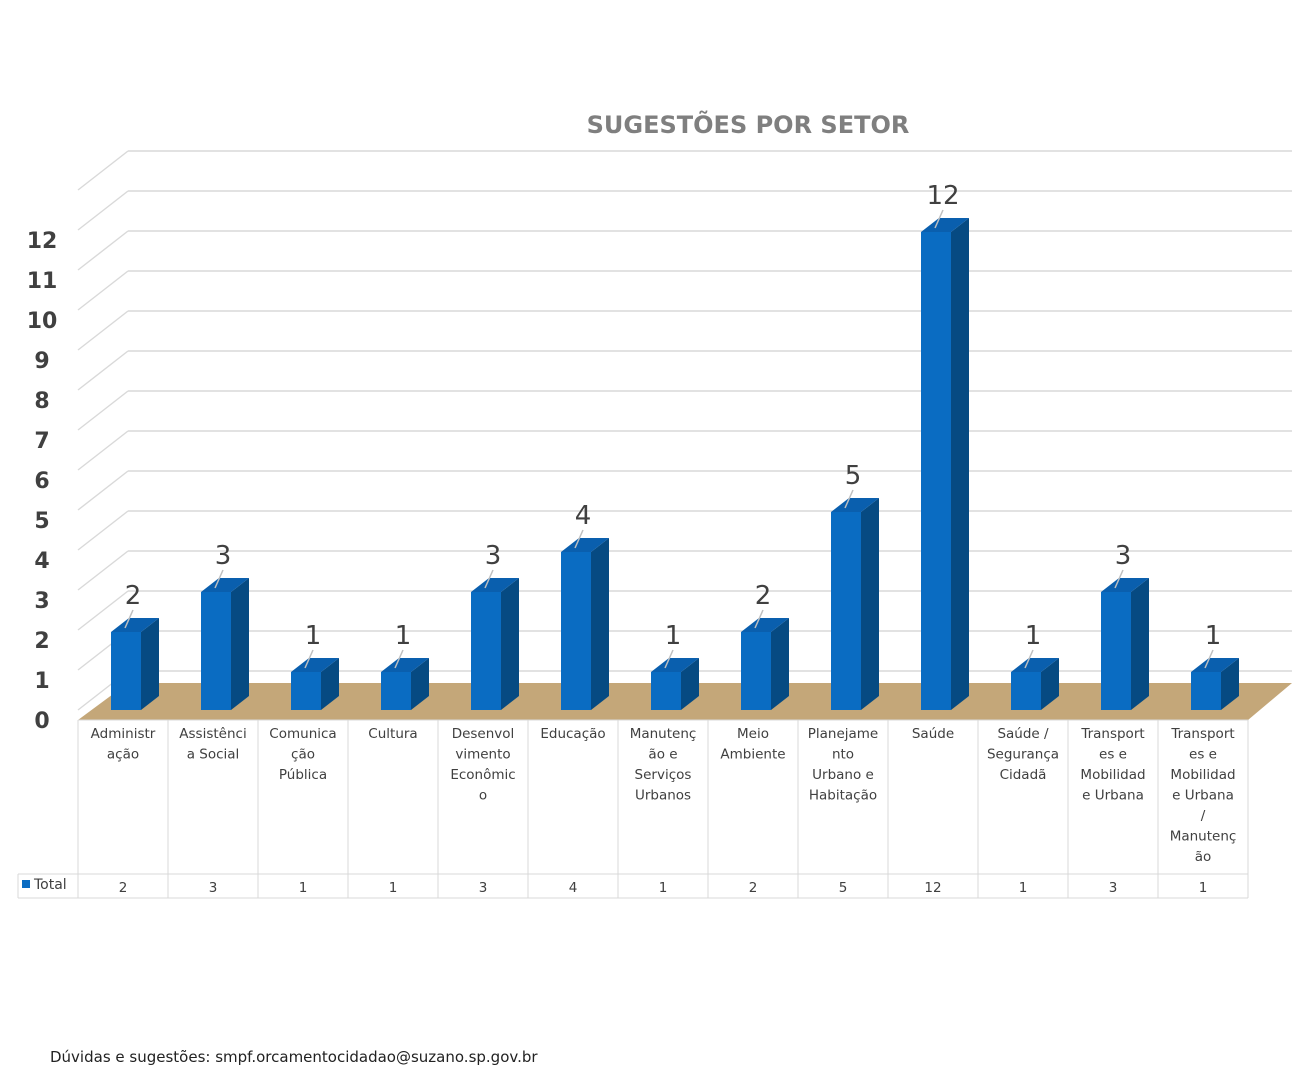 This screenshot has width=1298, height=1067. What do you see at coordinates (843, 734) in the screenshot?
I see `category-label-line: Planejame` at bounding box center [843, 734].